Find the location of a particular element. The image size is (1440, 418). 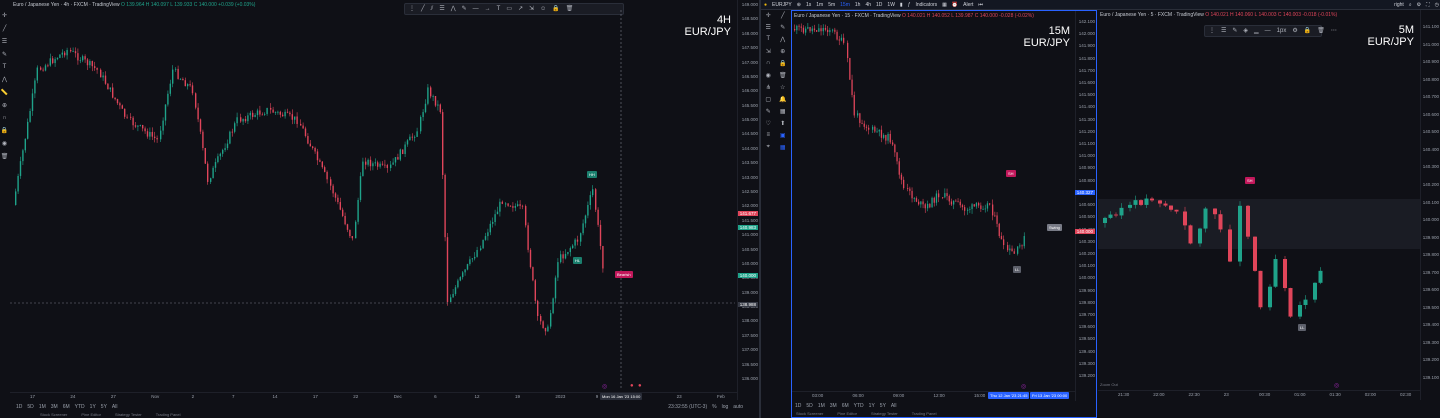

range-button: 5D is located at coordinates (809, 406).